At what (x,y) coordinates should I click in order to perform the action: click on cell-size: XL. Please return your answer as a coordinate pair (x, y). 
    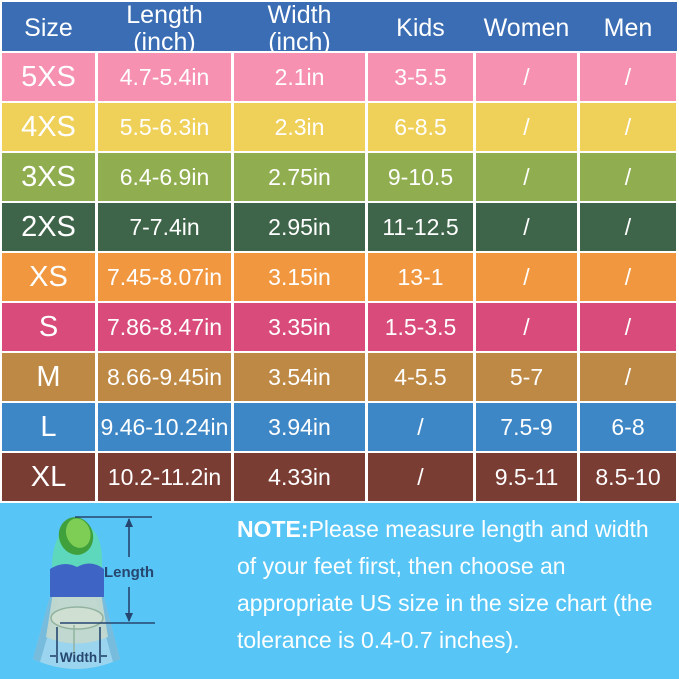
    Looking at the image, I should click on (48, 477).